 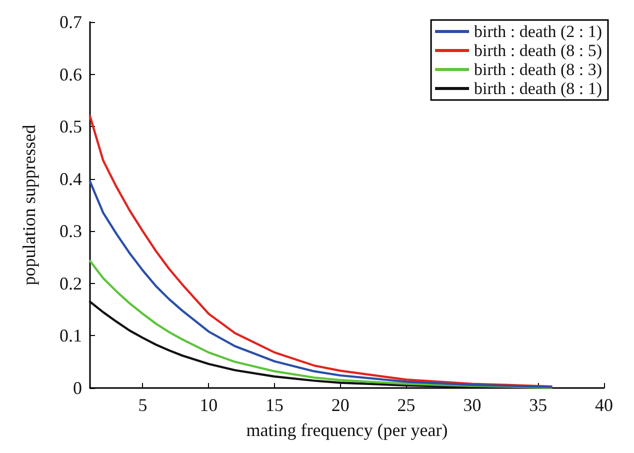 What do you see at coordinates (143, 405) in the screenshot?
I see `x-tick-label: 5` at bounding box center [143, 405].